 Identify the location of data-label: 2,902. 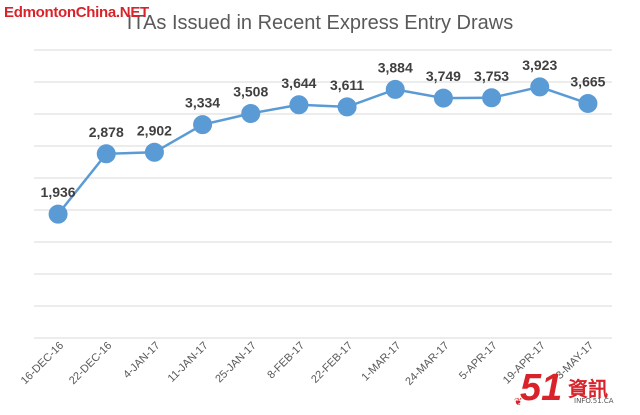
(154, 130).